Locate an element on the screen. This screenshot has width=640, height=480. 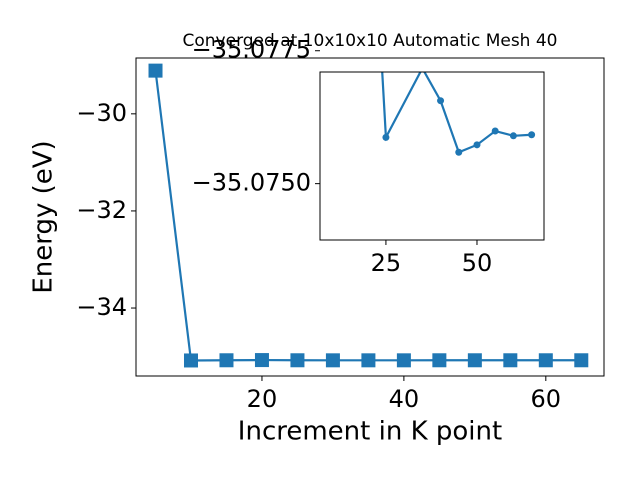
x-tick-label: 20 is located at coordinates (262, 399).